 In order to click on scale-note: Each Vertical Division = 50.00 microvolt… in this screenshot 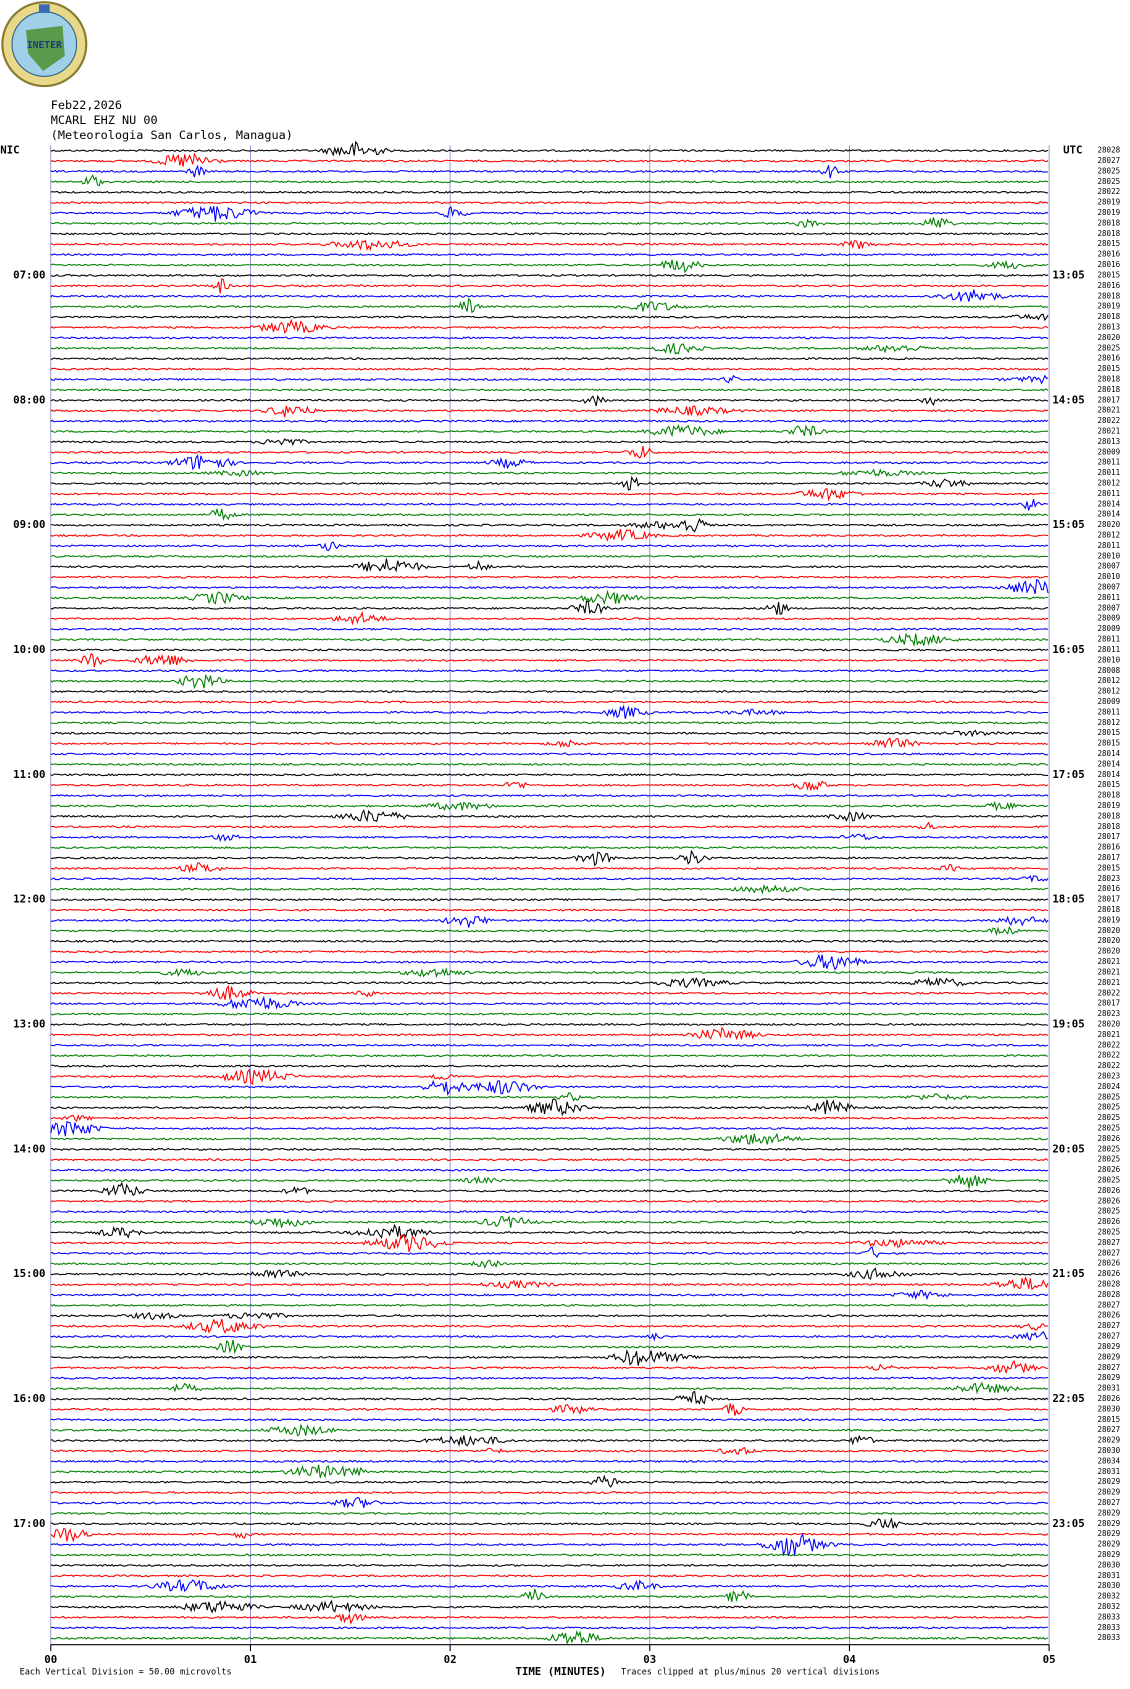, I will do `click(126, 1672)`.